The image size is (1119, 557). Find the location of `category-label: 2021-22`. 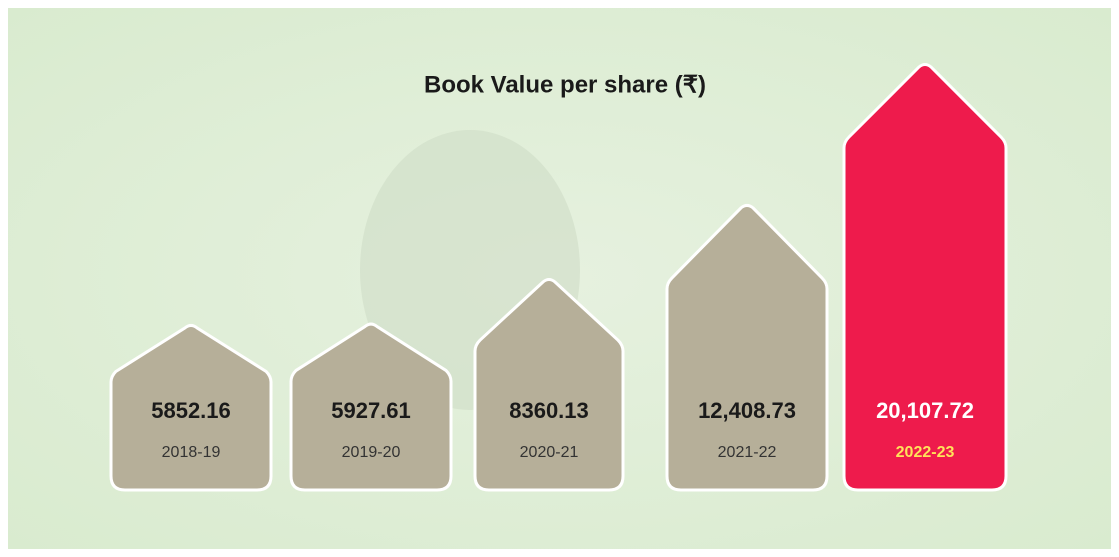

category-label: 2021-22 is located at coordinates (747, 452).